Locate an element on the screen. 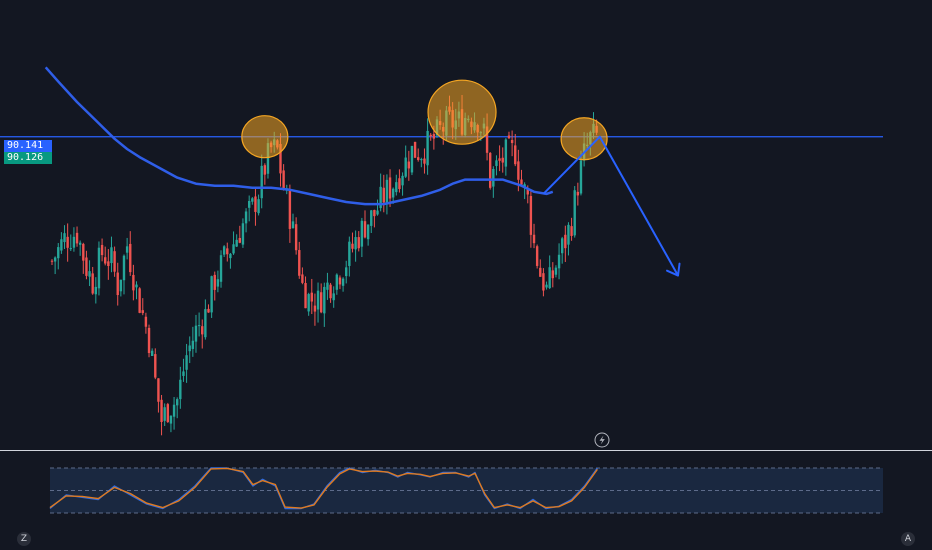 This screenshot has height=550, width=932. lightning-icon is located at coordinates (602, 440).